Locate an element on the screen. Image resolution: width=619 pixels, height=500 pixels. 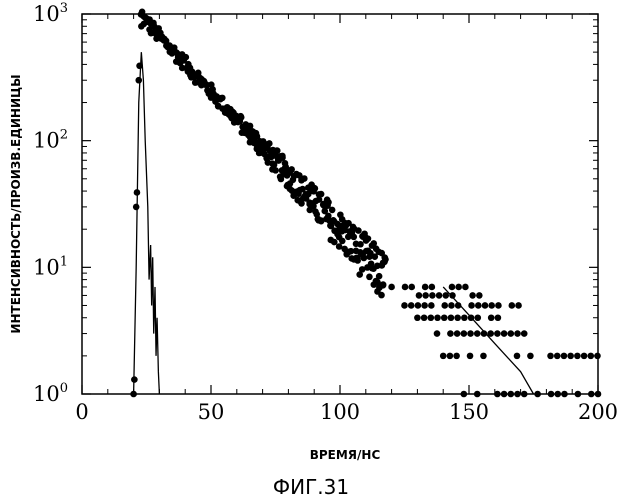
y-tick-label: 10³ is located at coordinates (50, 13).